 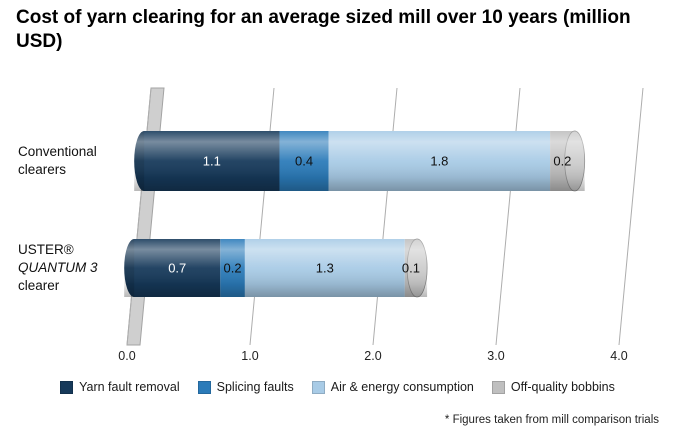 I want to click on value-label: 1.3, so click(x=325, y=268).